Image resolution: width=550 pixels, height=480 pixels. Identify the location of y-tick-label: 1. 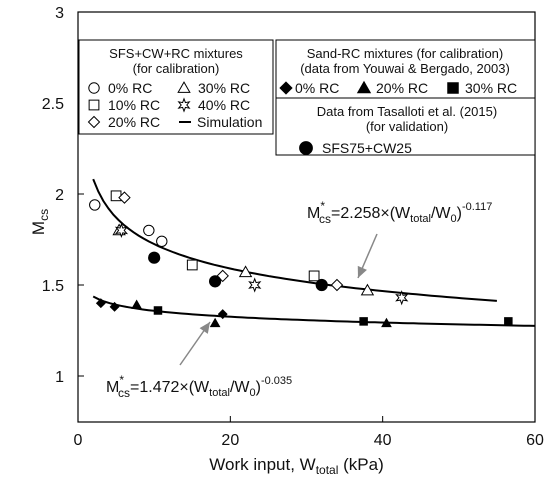
(59, 377).